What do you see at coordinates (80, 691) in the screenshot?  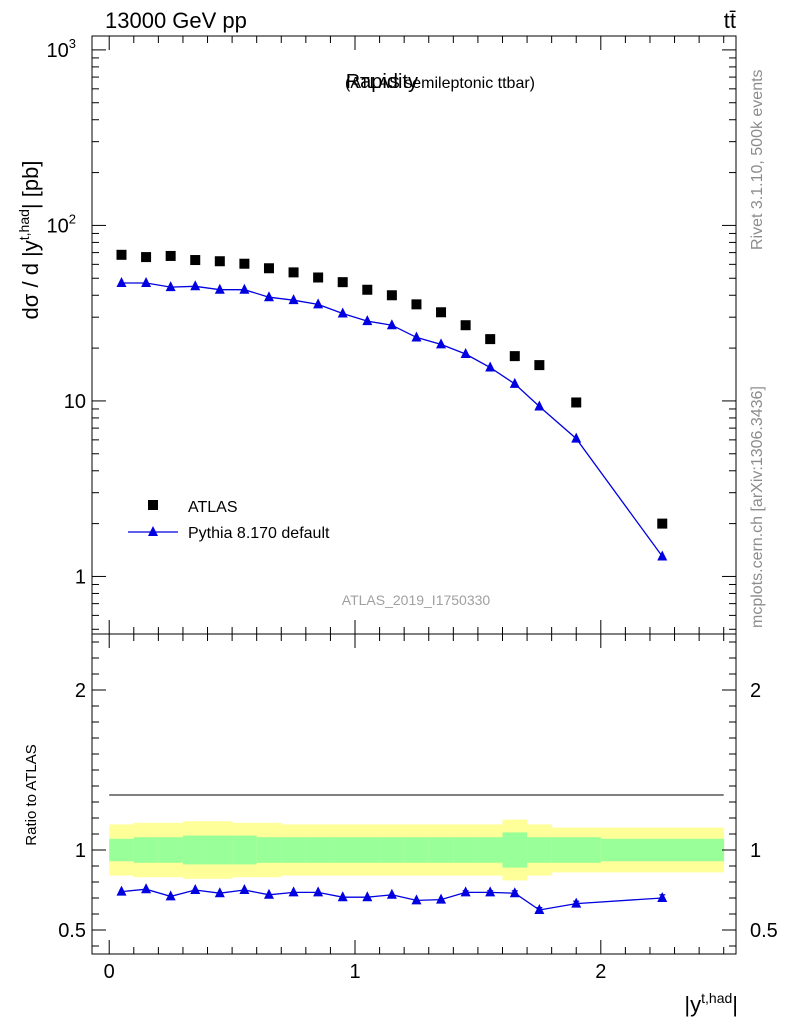 I see `ratio-y-tick-label-left: 2` at bounding box center [80, 691].